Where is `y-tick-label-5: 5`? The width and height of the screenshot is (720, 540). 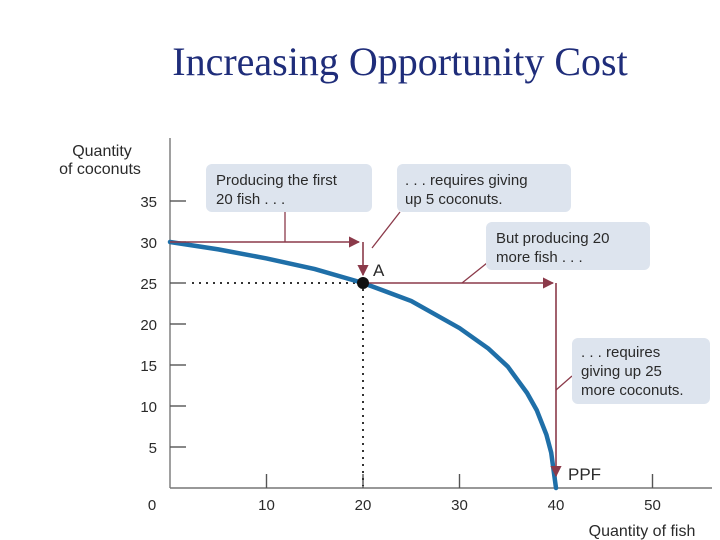 y-tick-label-5: 5 is located at coordinates (153, 448).